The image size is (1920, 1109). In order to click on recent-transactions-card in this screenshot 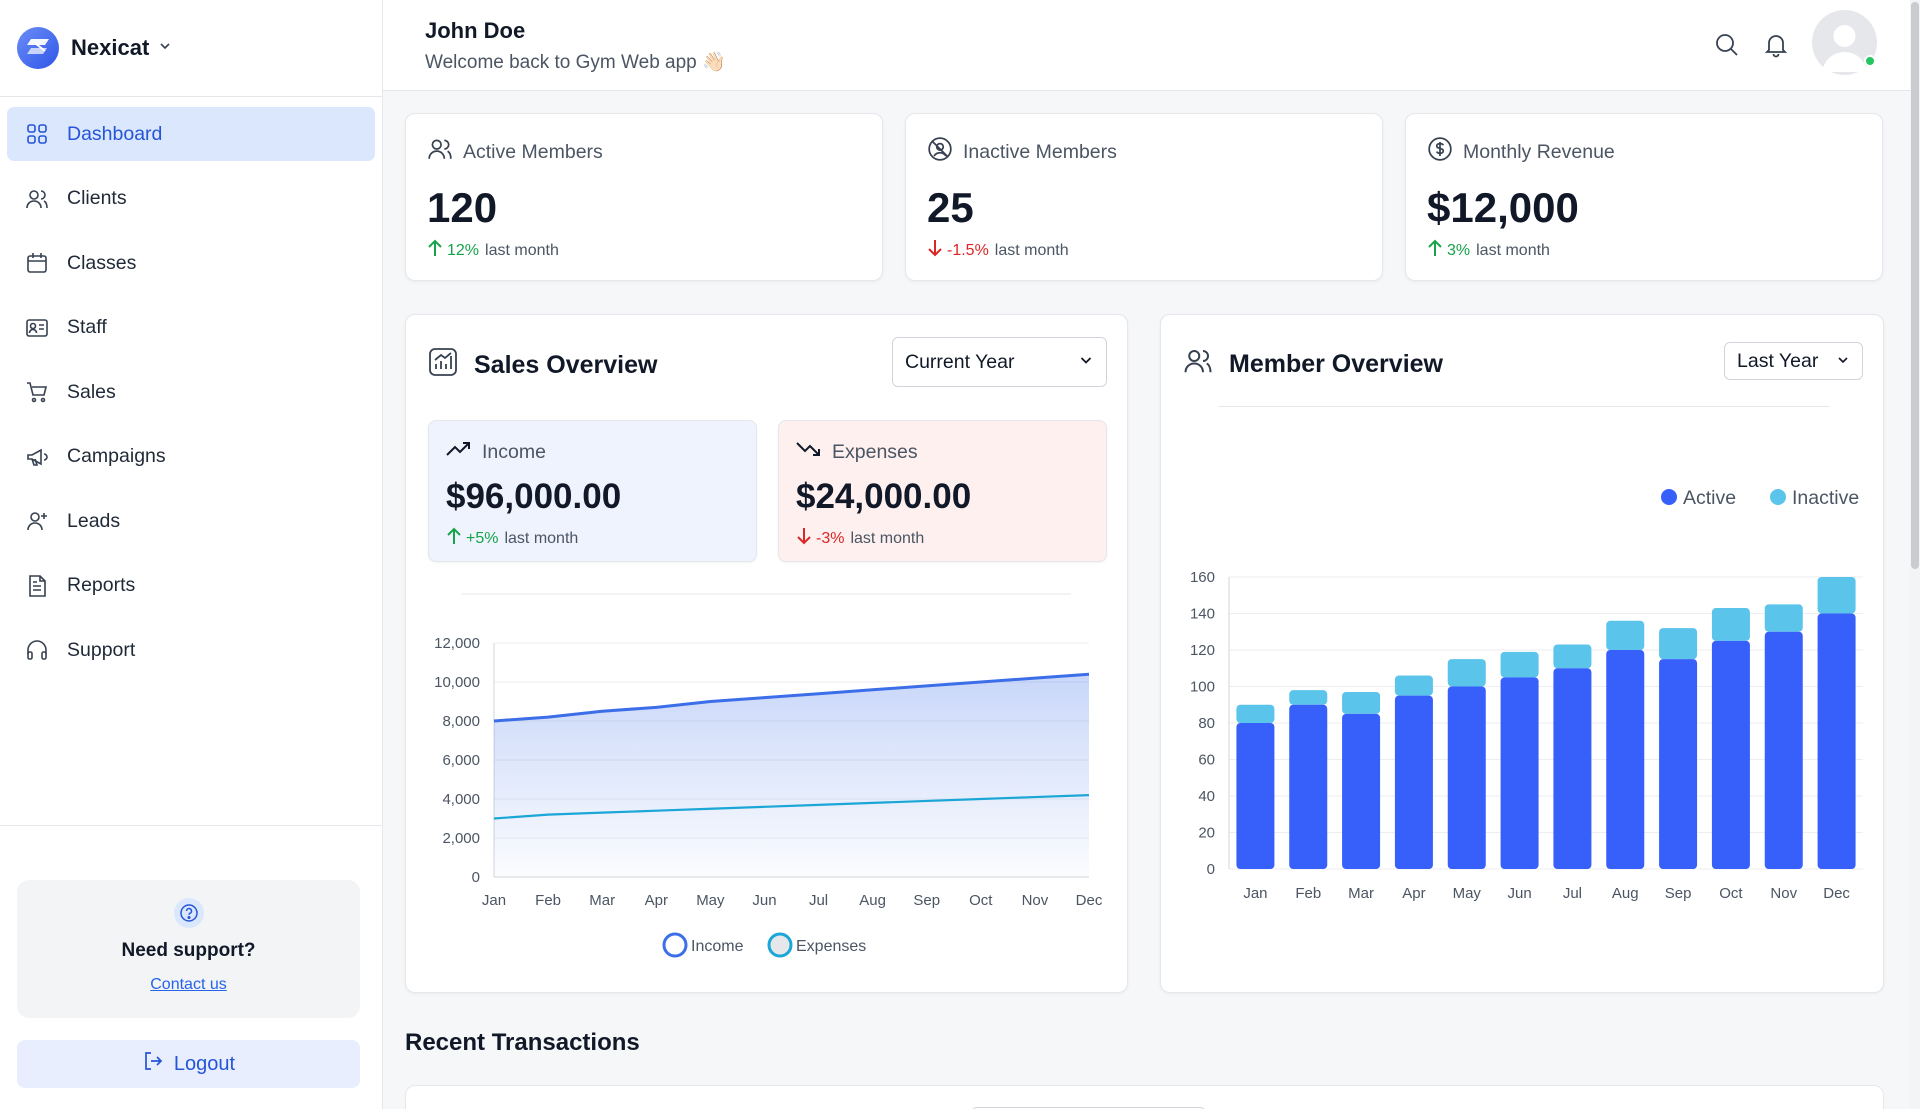, I will do `click(1144, 1097)`.